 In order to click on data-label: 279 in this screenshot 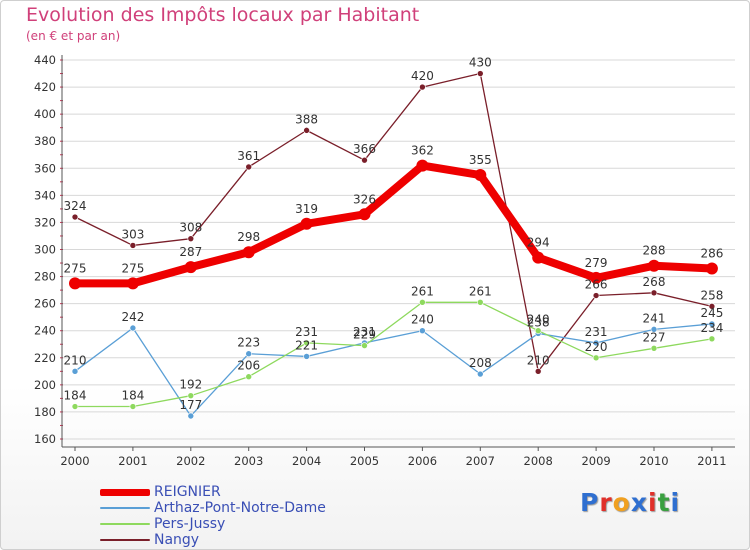, I will do `click(596, 263)`.